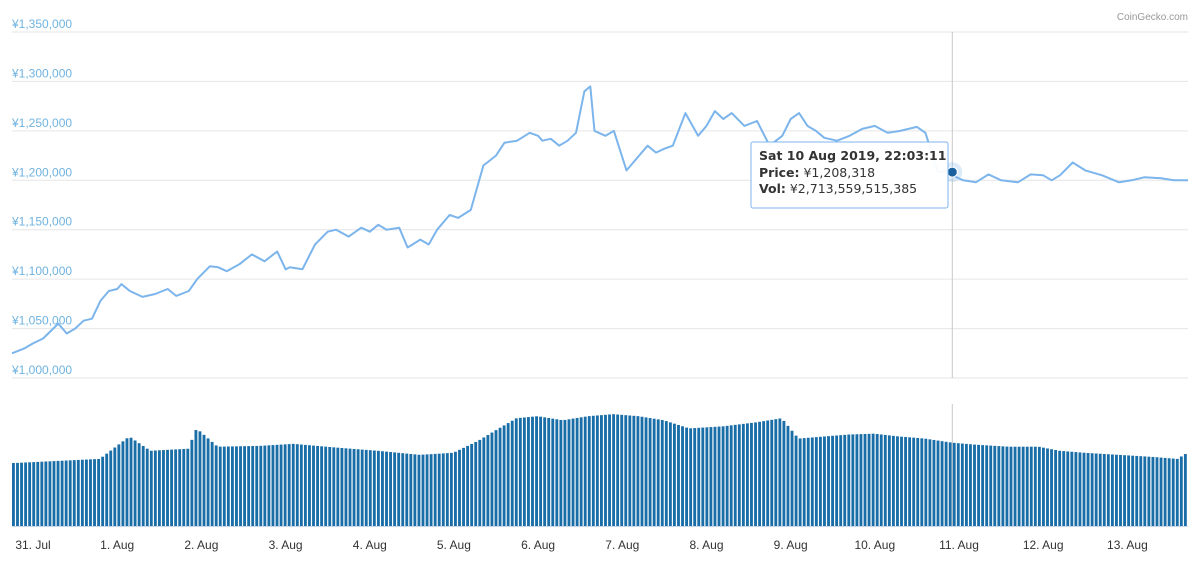 Image resolution: width=1200 pixels, height=564 pixels. What do you see at coordinates (959, 545) in the screenshot?
I see `x-tick-label: 11. Aug` at bounding box center [959, 545].